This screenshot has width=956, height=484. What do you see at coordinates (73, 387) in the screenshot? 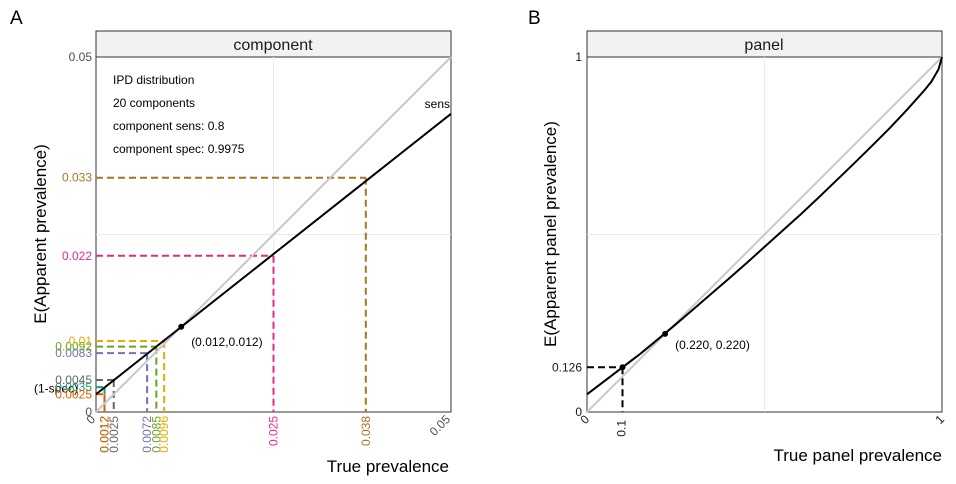
I see `y-guide-label: 0.0035` at bounding box center [73, 387].